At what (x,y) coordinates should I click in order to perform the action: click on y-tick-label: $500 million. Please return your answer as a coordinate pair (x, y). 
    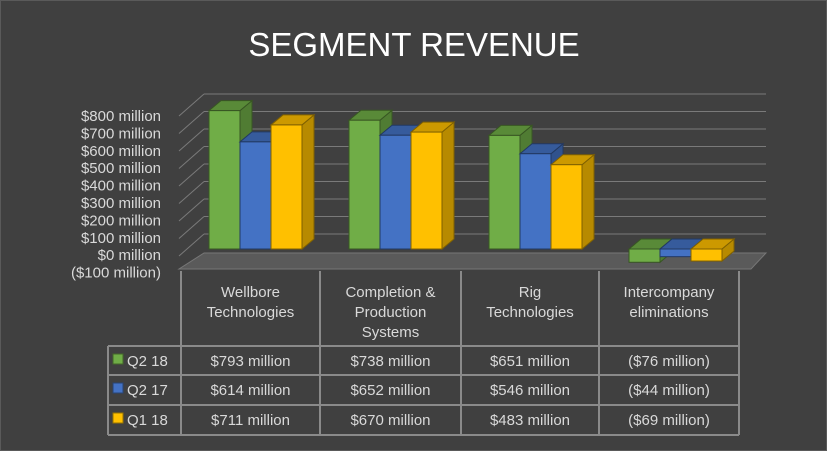
    Looking at the image, I should click on (121, 168).